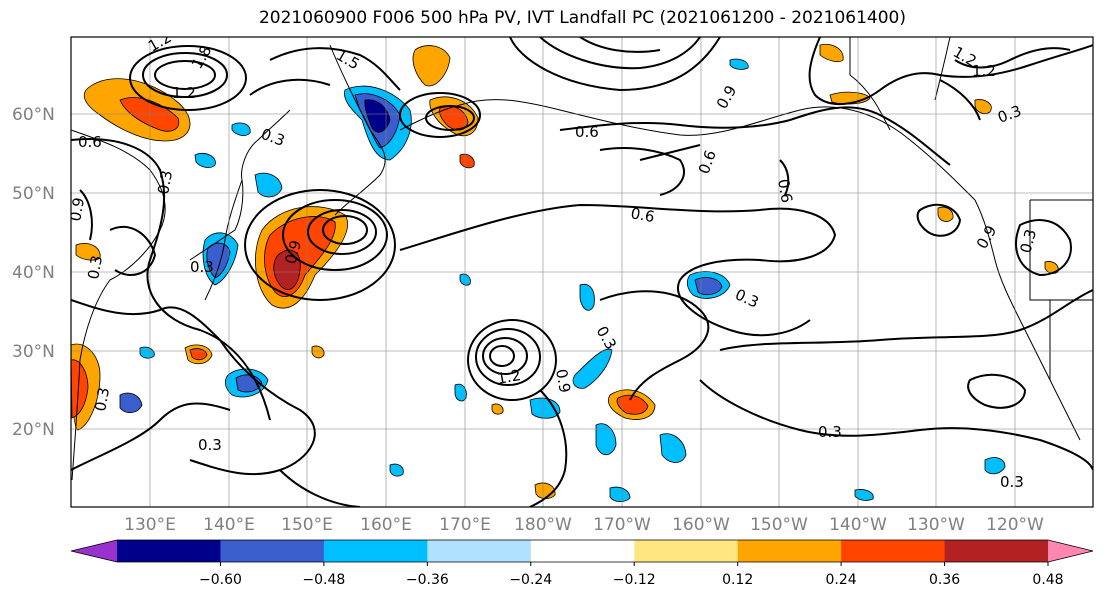 This screenshot has height=601, width=1105. Describe the element at coordinates (944, 580) in the screenshot. I see `colorbar-tick-label: 0.36` at that location.